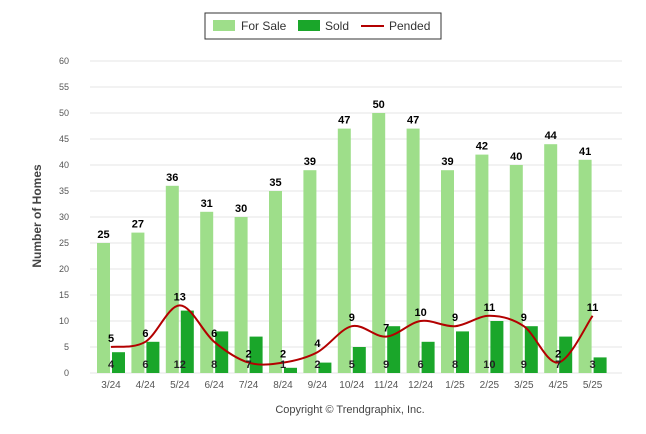 The image size is (646, 434). Describe the element at coordinates (207, 292) in the screenshot. I see `bar-for-sale-6/24` at that location.